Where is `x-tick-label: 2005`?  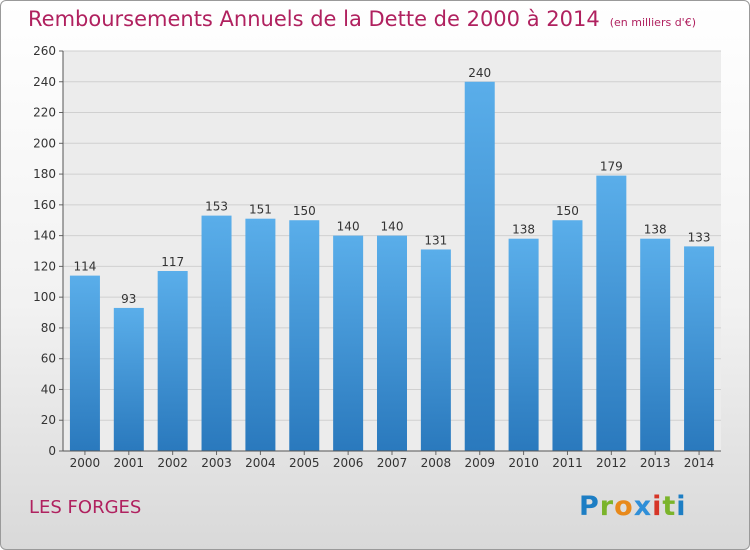
x-tick-label: 2005 is located at coordinates (304, 463).